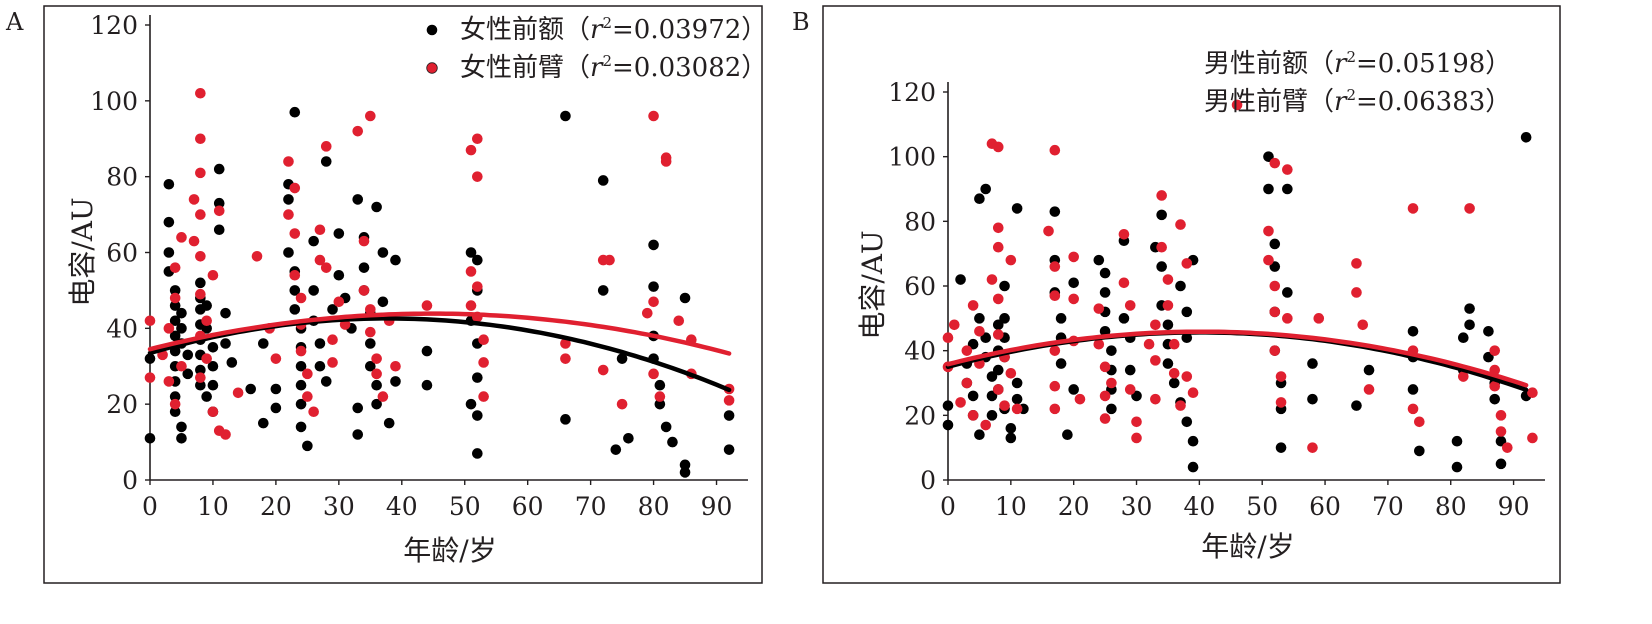  I want to click on panel-a-y-axis-label: 电容/AU, so click(82, 251).